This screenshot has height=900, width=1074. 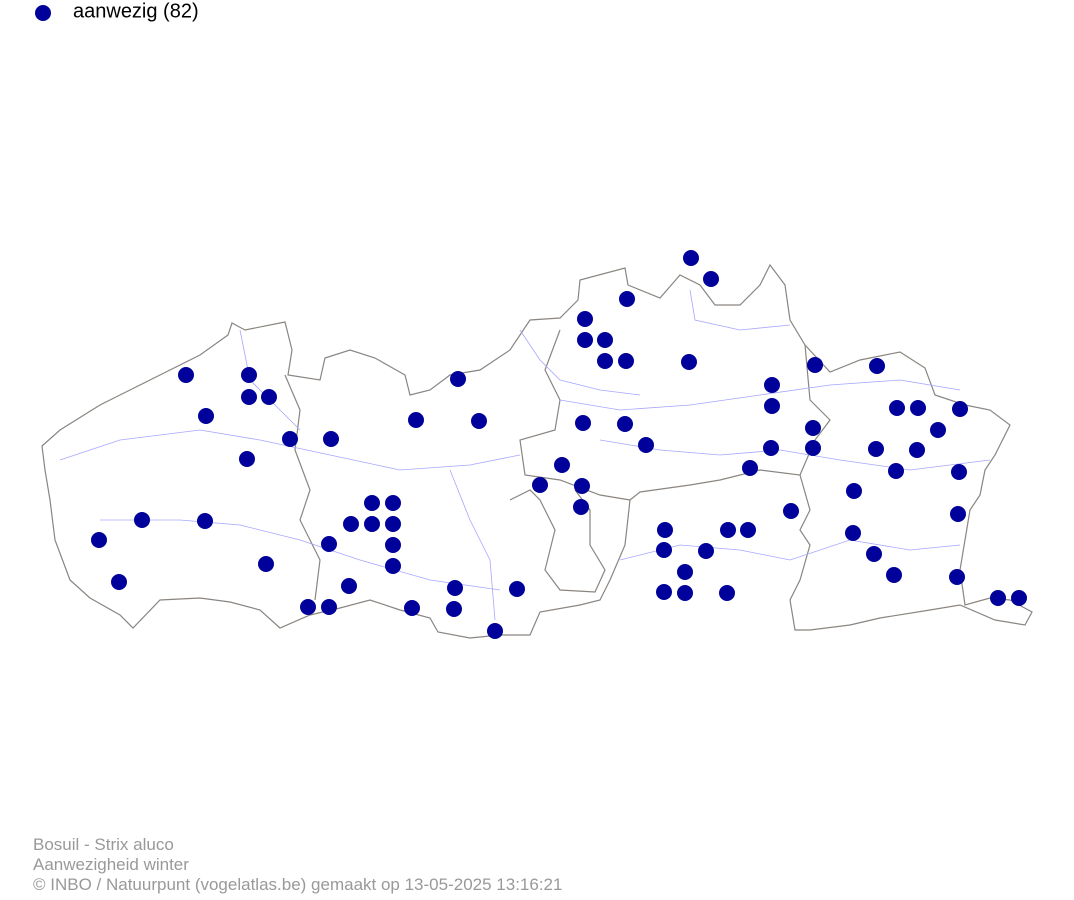 I want to click on legend-label: aanwezig (82), so click(x=136, y=11).